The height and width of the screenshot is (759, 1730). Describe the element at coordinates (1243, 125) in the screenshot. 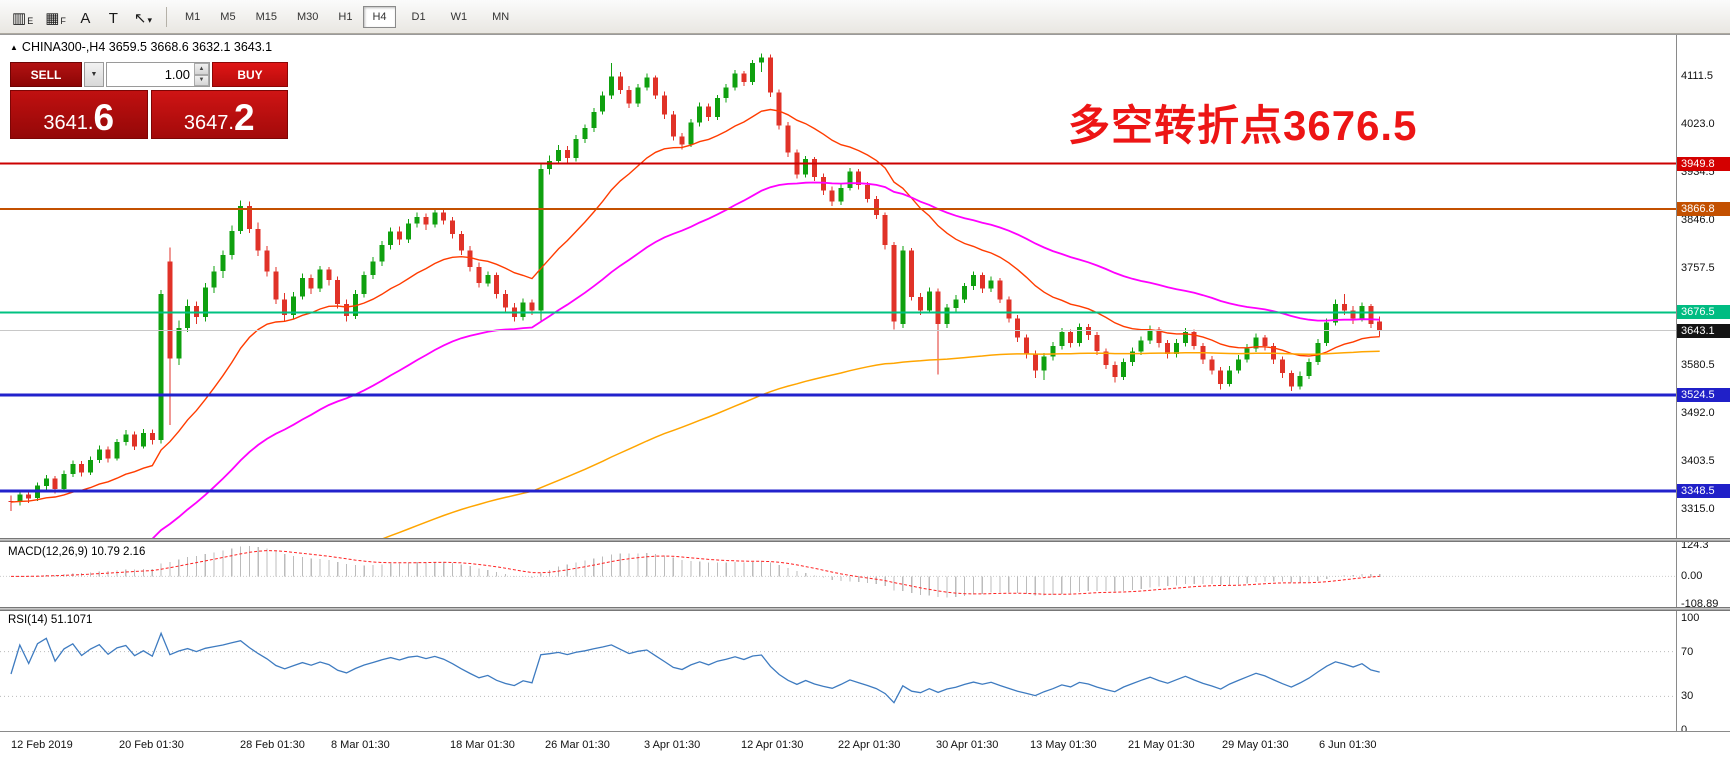

I see `annotation-text: 多空转折点3676.5` at that location.